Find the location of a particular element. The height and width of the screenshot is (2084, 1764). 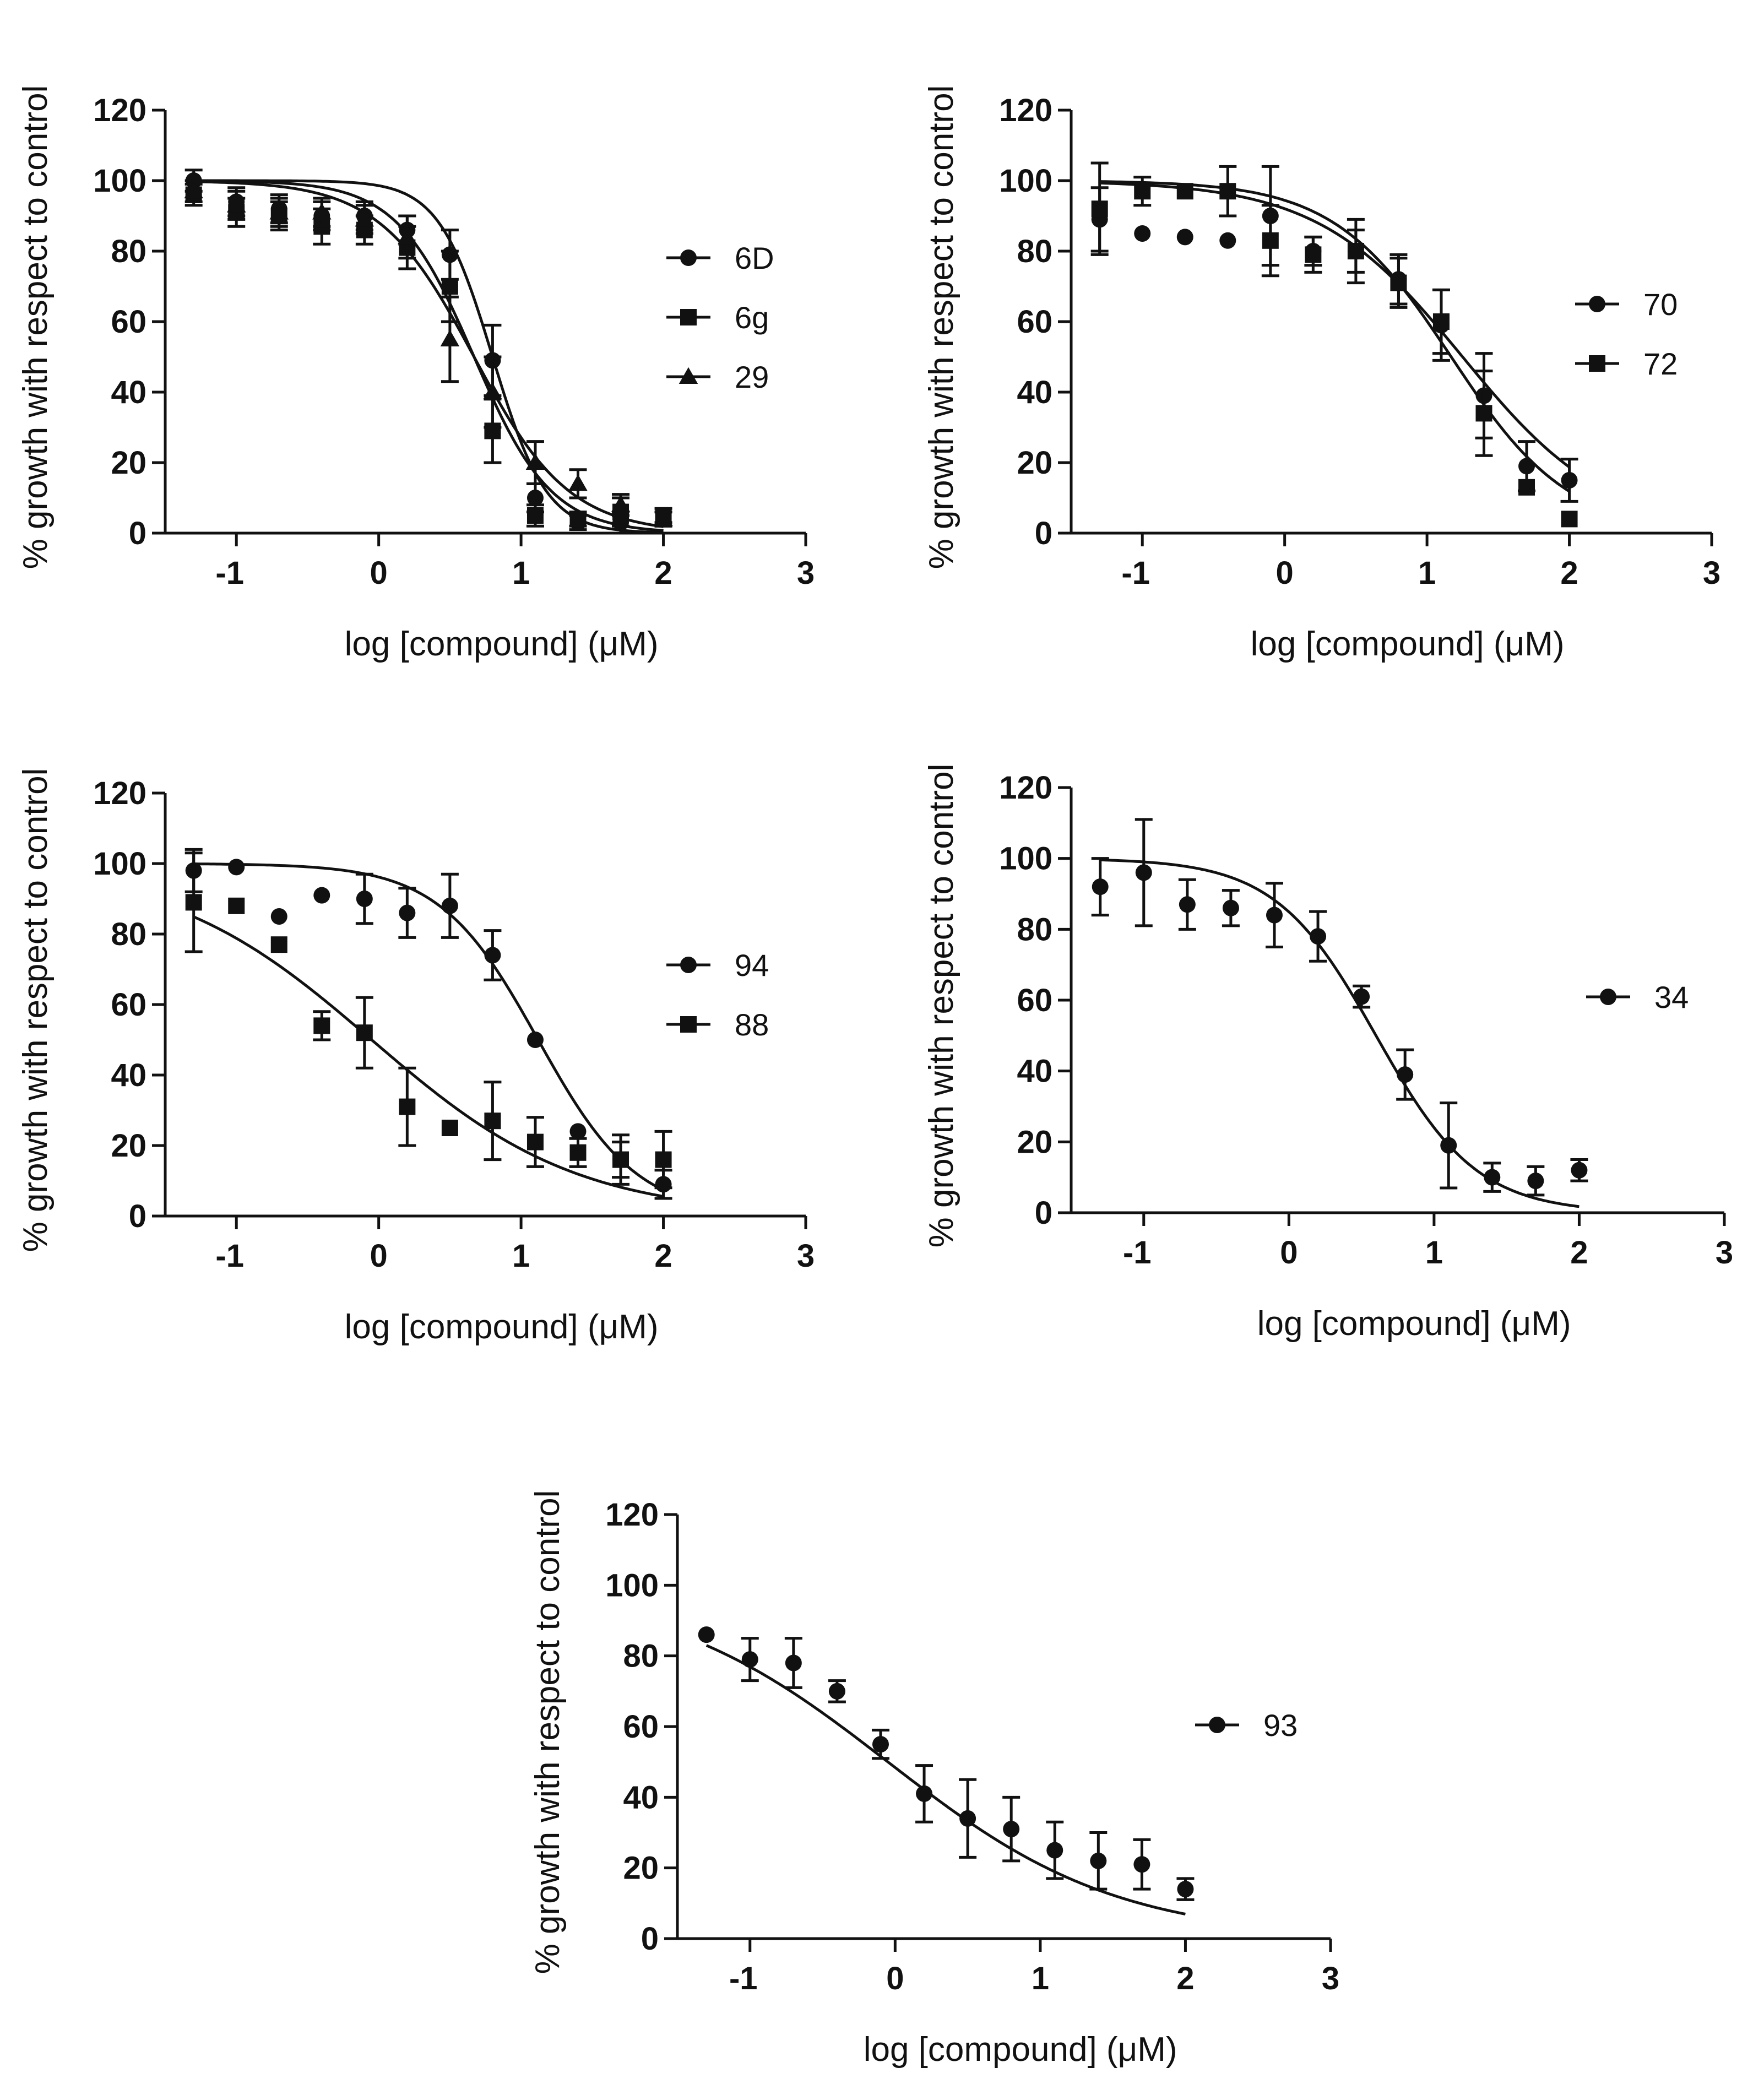

legend-label-29: 29 is located at coordinates (752, 377).